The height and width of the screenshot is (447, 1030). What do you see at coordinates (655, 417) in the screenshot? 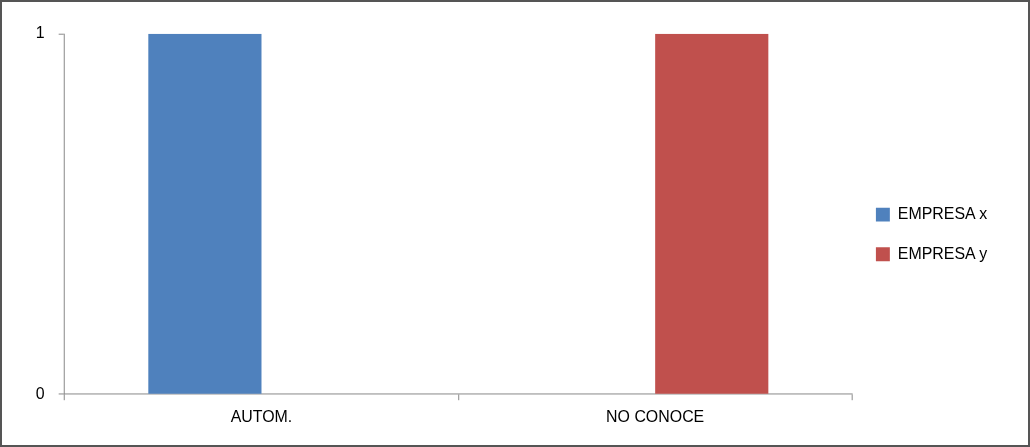
I see `x-tick-label: NO CONOCE` at bounding box center [655, 417].